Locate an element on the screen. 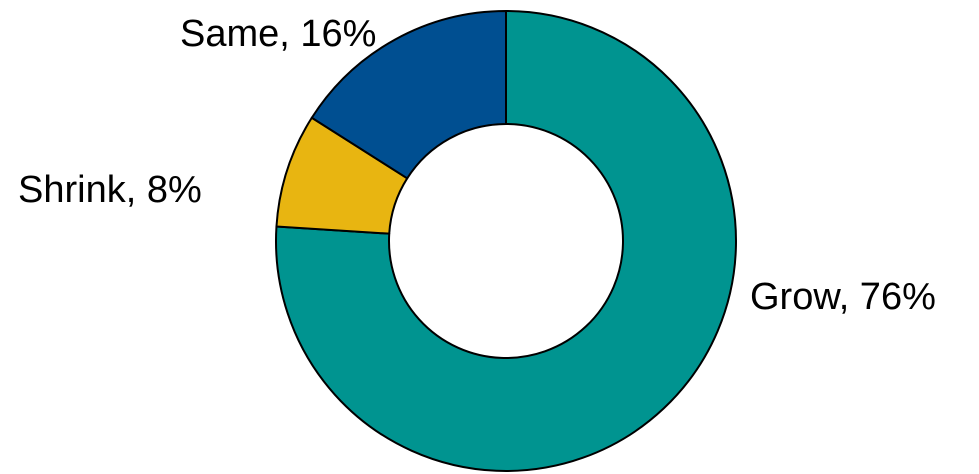 The height and width of the screenshot is (474, 979). slice-label-grow: Grow, 76% is located at coordinates (843, 297).